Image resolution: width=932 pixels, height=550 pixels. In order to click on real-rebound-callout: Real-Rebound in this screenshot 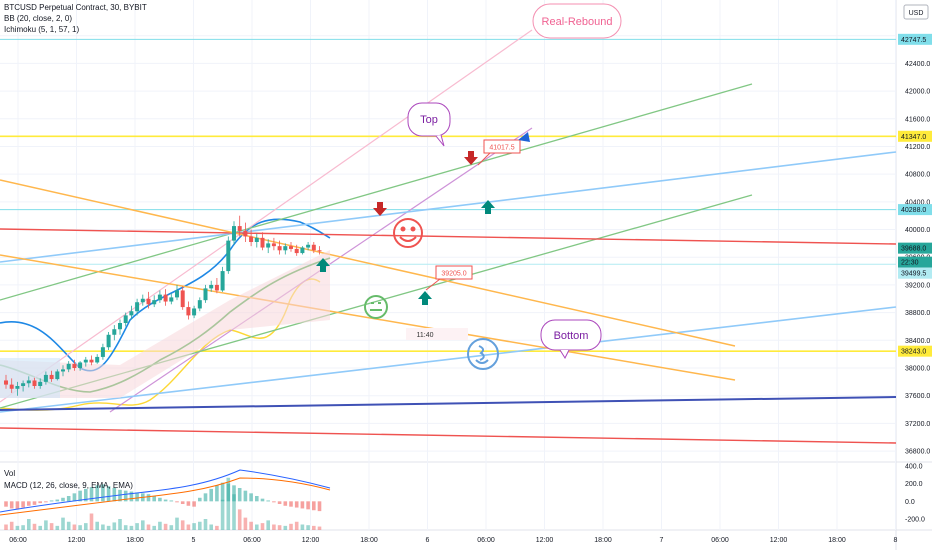, I will do `click(577, 21)`.